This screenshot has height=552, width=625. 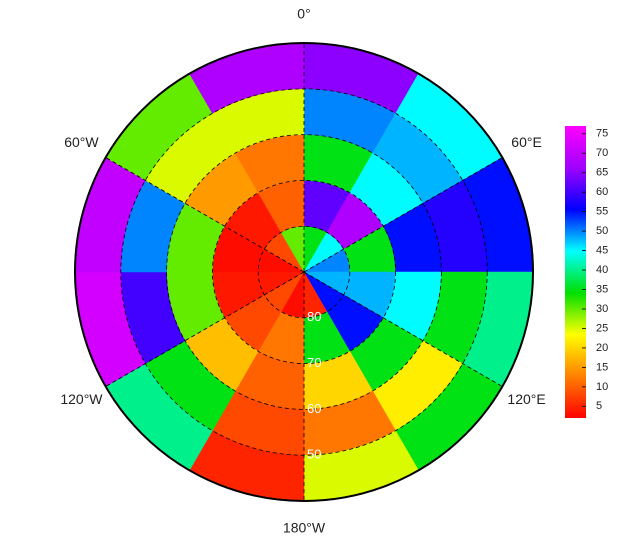 What do you see at coordinates (602, 212) in the screenshot?
I see `colorbar-tick-label: 55` at bounding box center [602, 212].